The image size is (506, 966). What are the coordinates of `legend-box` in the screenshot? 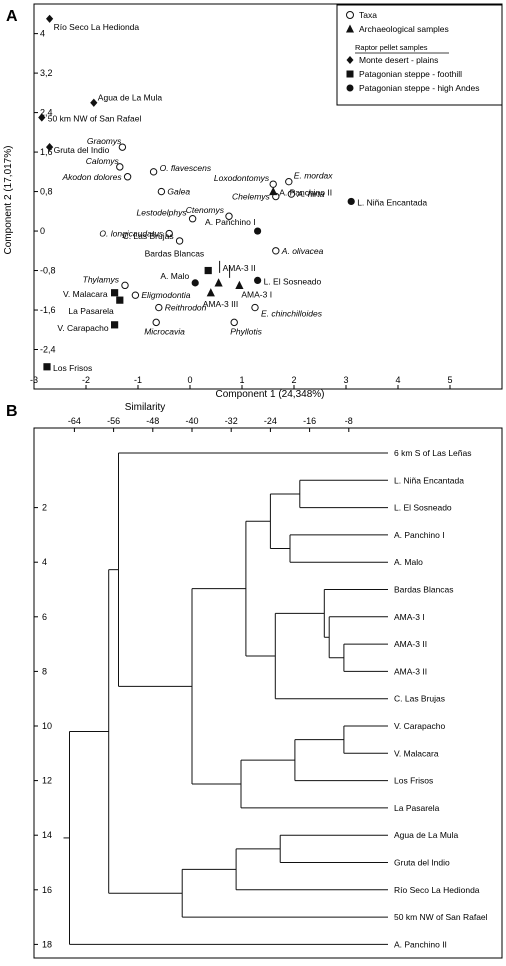 It's located at (419, 55).